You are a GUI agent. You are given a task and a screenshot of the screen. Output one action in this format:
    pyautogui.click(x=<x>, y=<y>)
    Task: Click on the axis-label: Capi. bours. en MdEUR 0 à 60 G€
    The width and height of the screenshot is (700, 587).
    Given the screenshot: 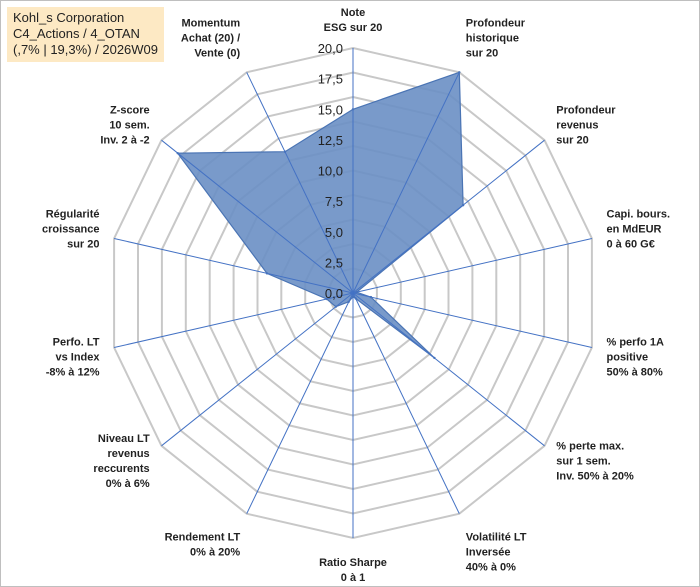 What is the action you would take?
    pyautogui.click(x=639, y=230)
    